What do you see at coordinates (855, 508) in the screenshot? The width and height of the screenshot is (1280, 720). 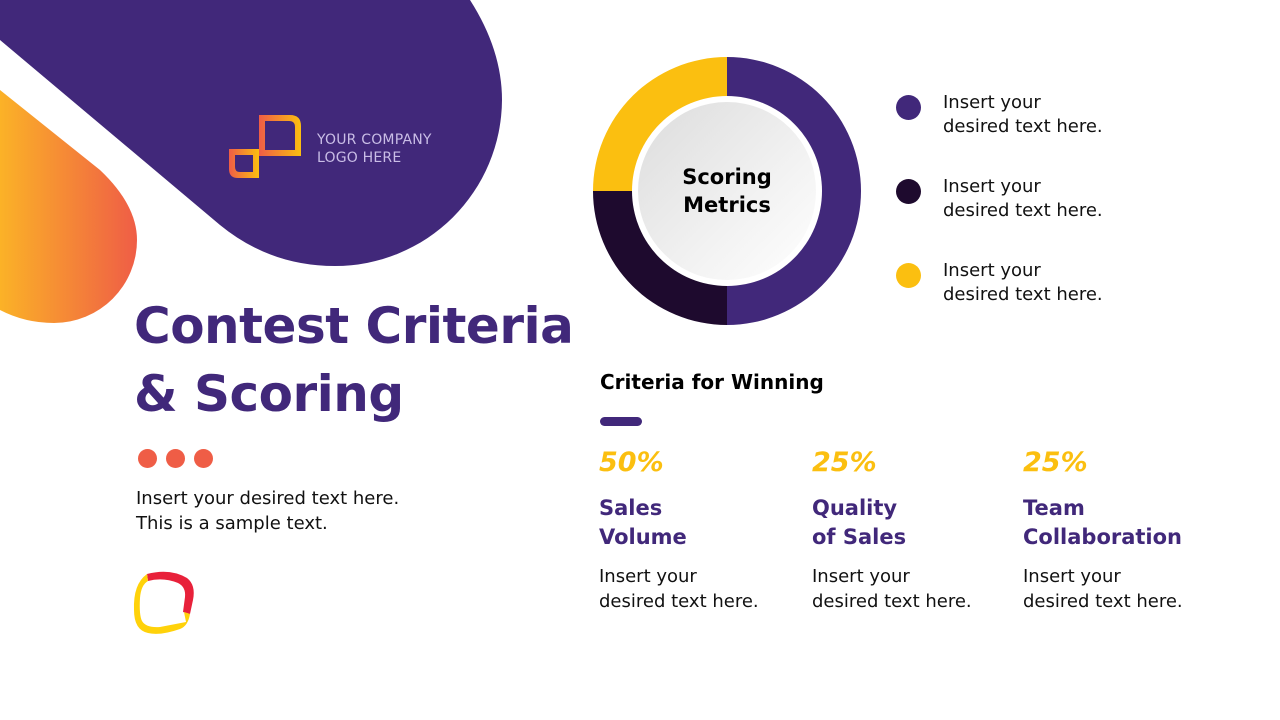 I see `criteria-name-line1: Quality` at bounding box center [855, 508].